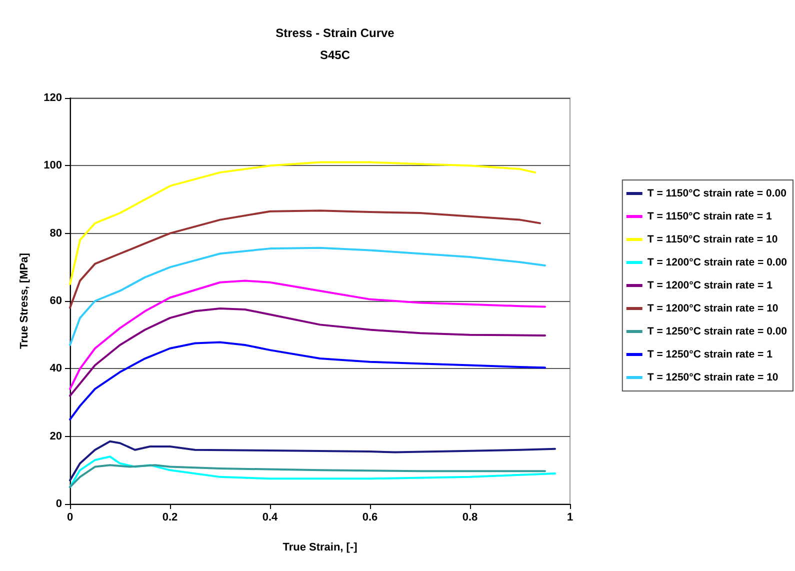  What do you see at coordinates (56, 368) in the screenshot?
I see `y-tick-label: 40` at bounding box center [56, 368].